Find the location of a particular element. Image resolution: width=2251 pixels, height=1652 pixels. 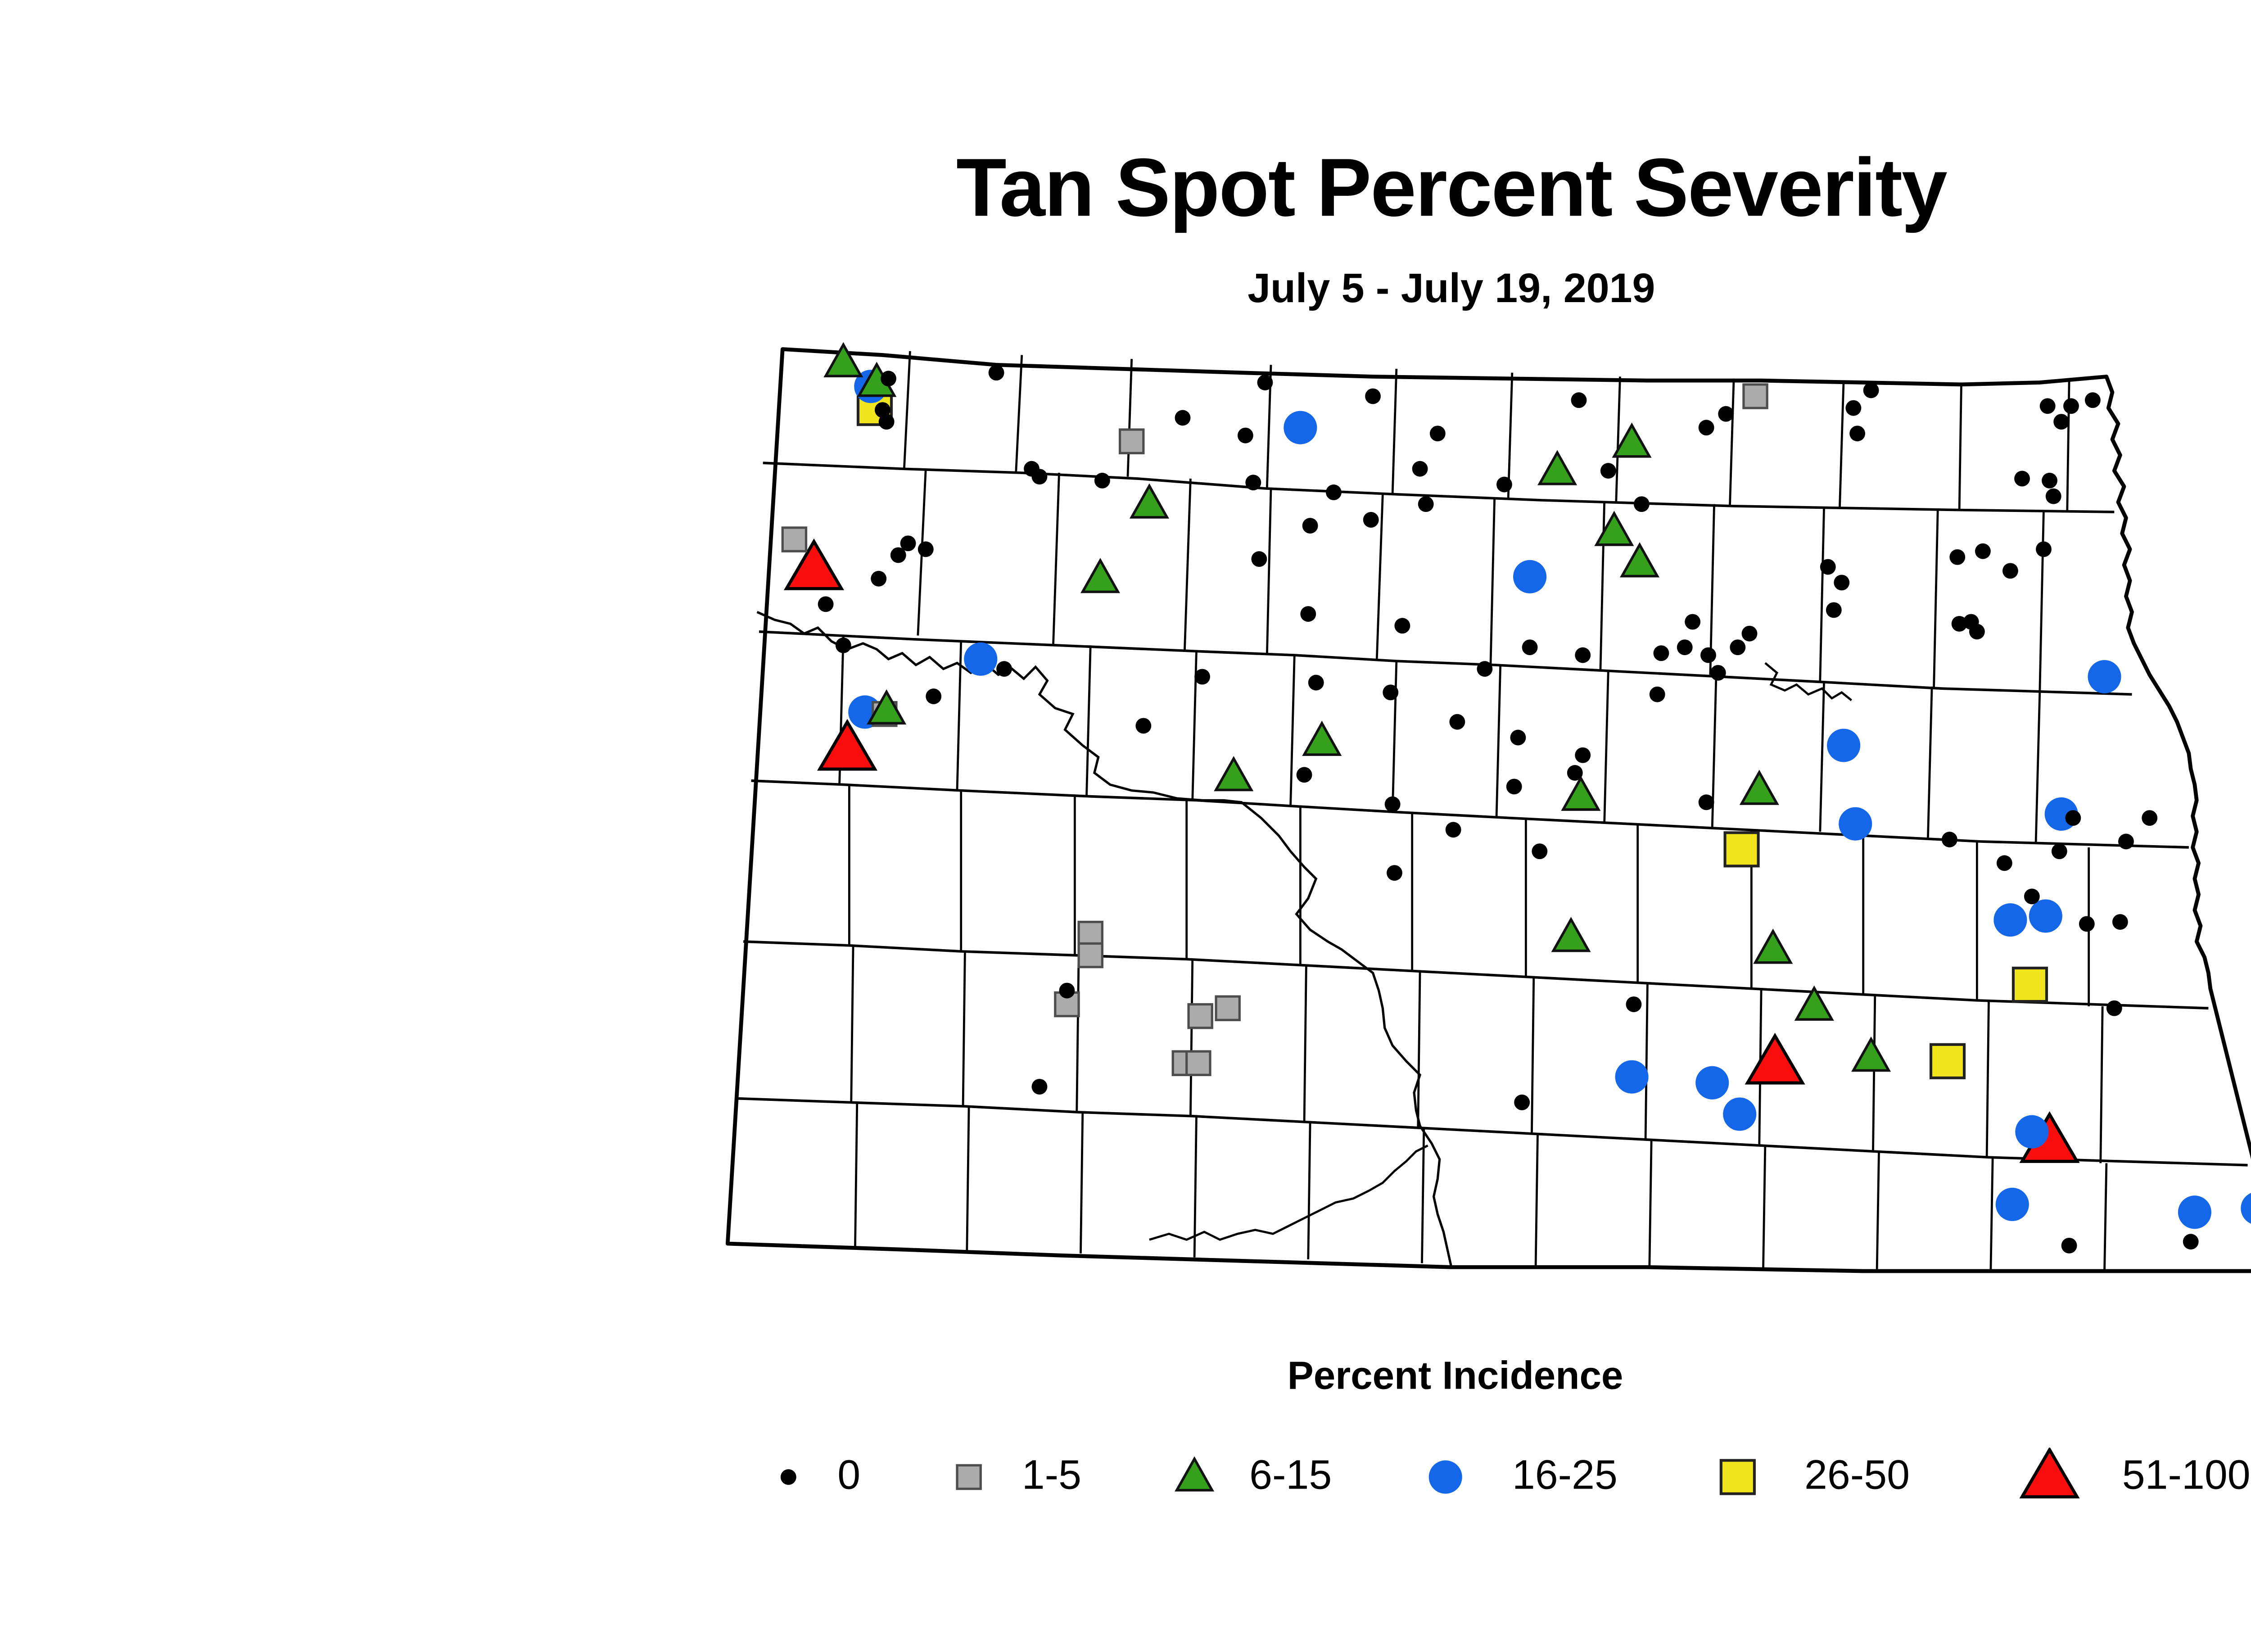

legend-label-51-100: 51-100 is located at coordinates (2186, 1476).